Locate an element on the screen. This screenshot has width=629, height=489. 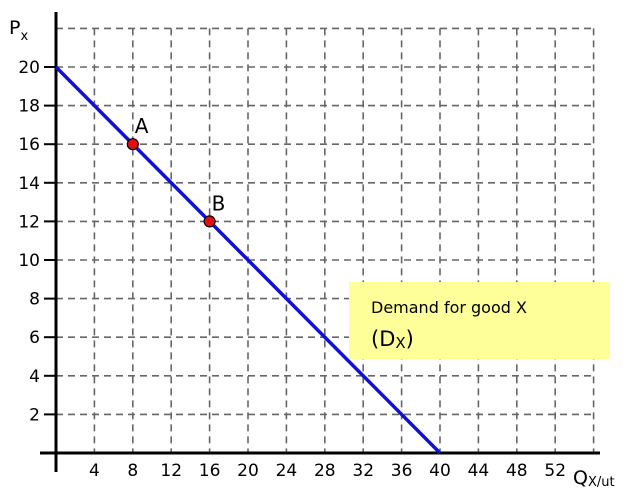
x-tick-label: 16 is located at coordinates (210, 471).